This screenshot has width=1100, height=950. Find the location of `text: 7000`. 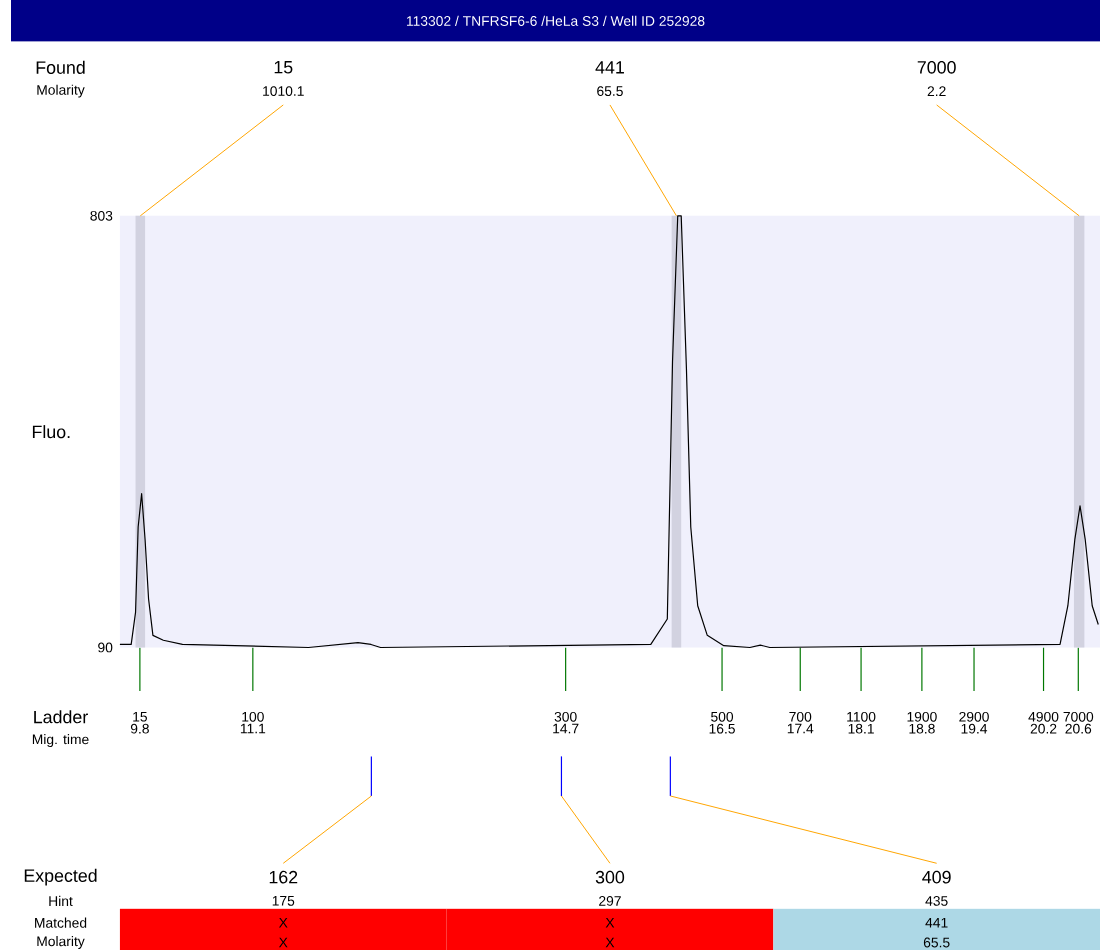

text: 7000 is located at coordinates (936, 67).